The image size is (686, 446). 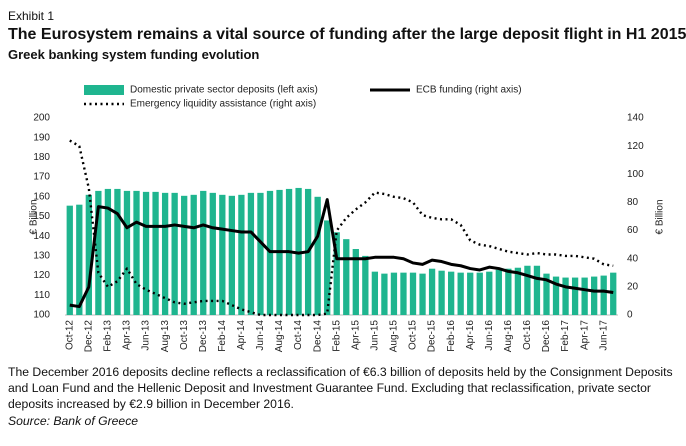 What do you see at coordinates (41, 196) in the screenshot?
I see `y-tick-label: 160` at bounding box center [41, 196].